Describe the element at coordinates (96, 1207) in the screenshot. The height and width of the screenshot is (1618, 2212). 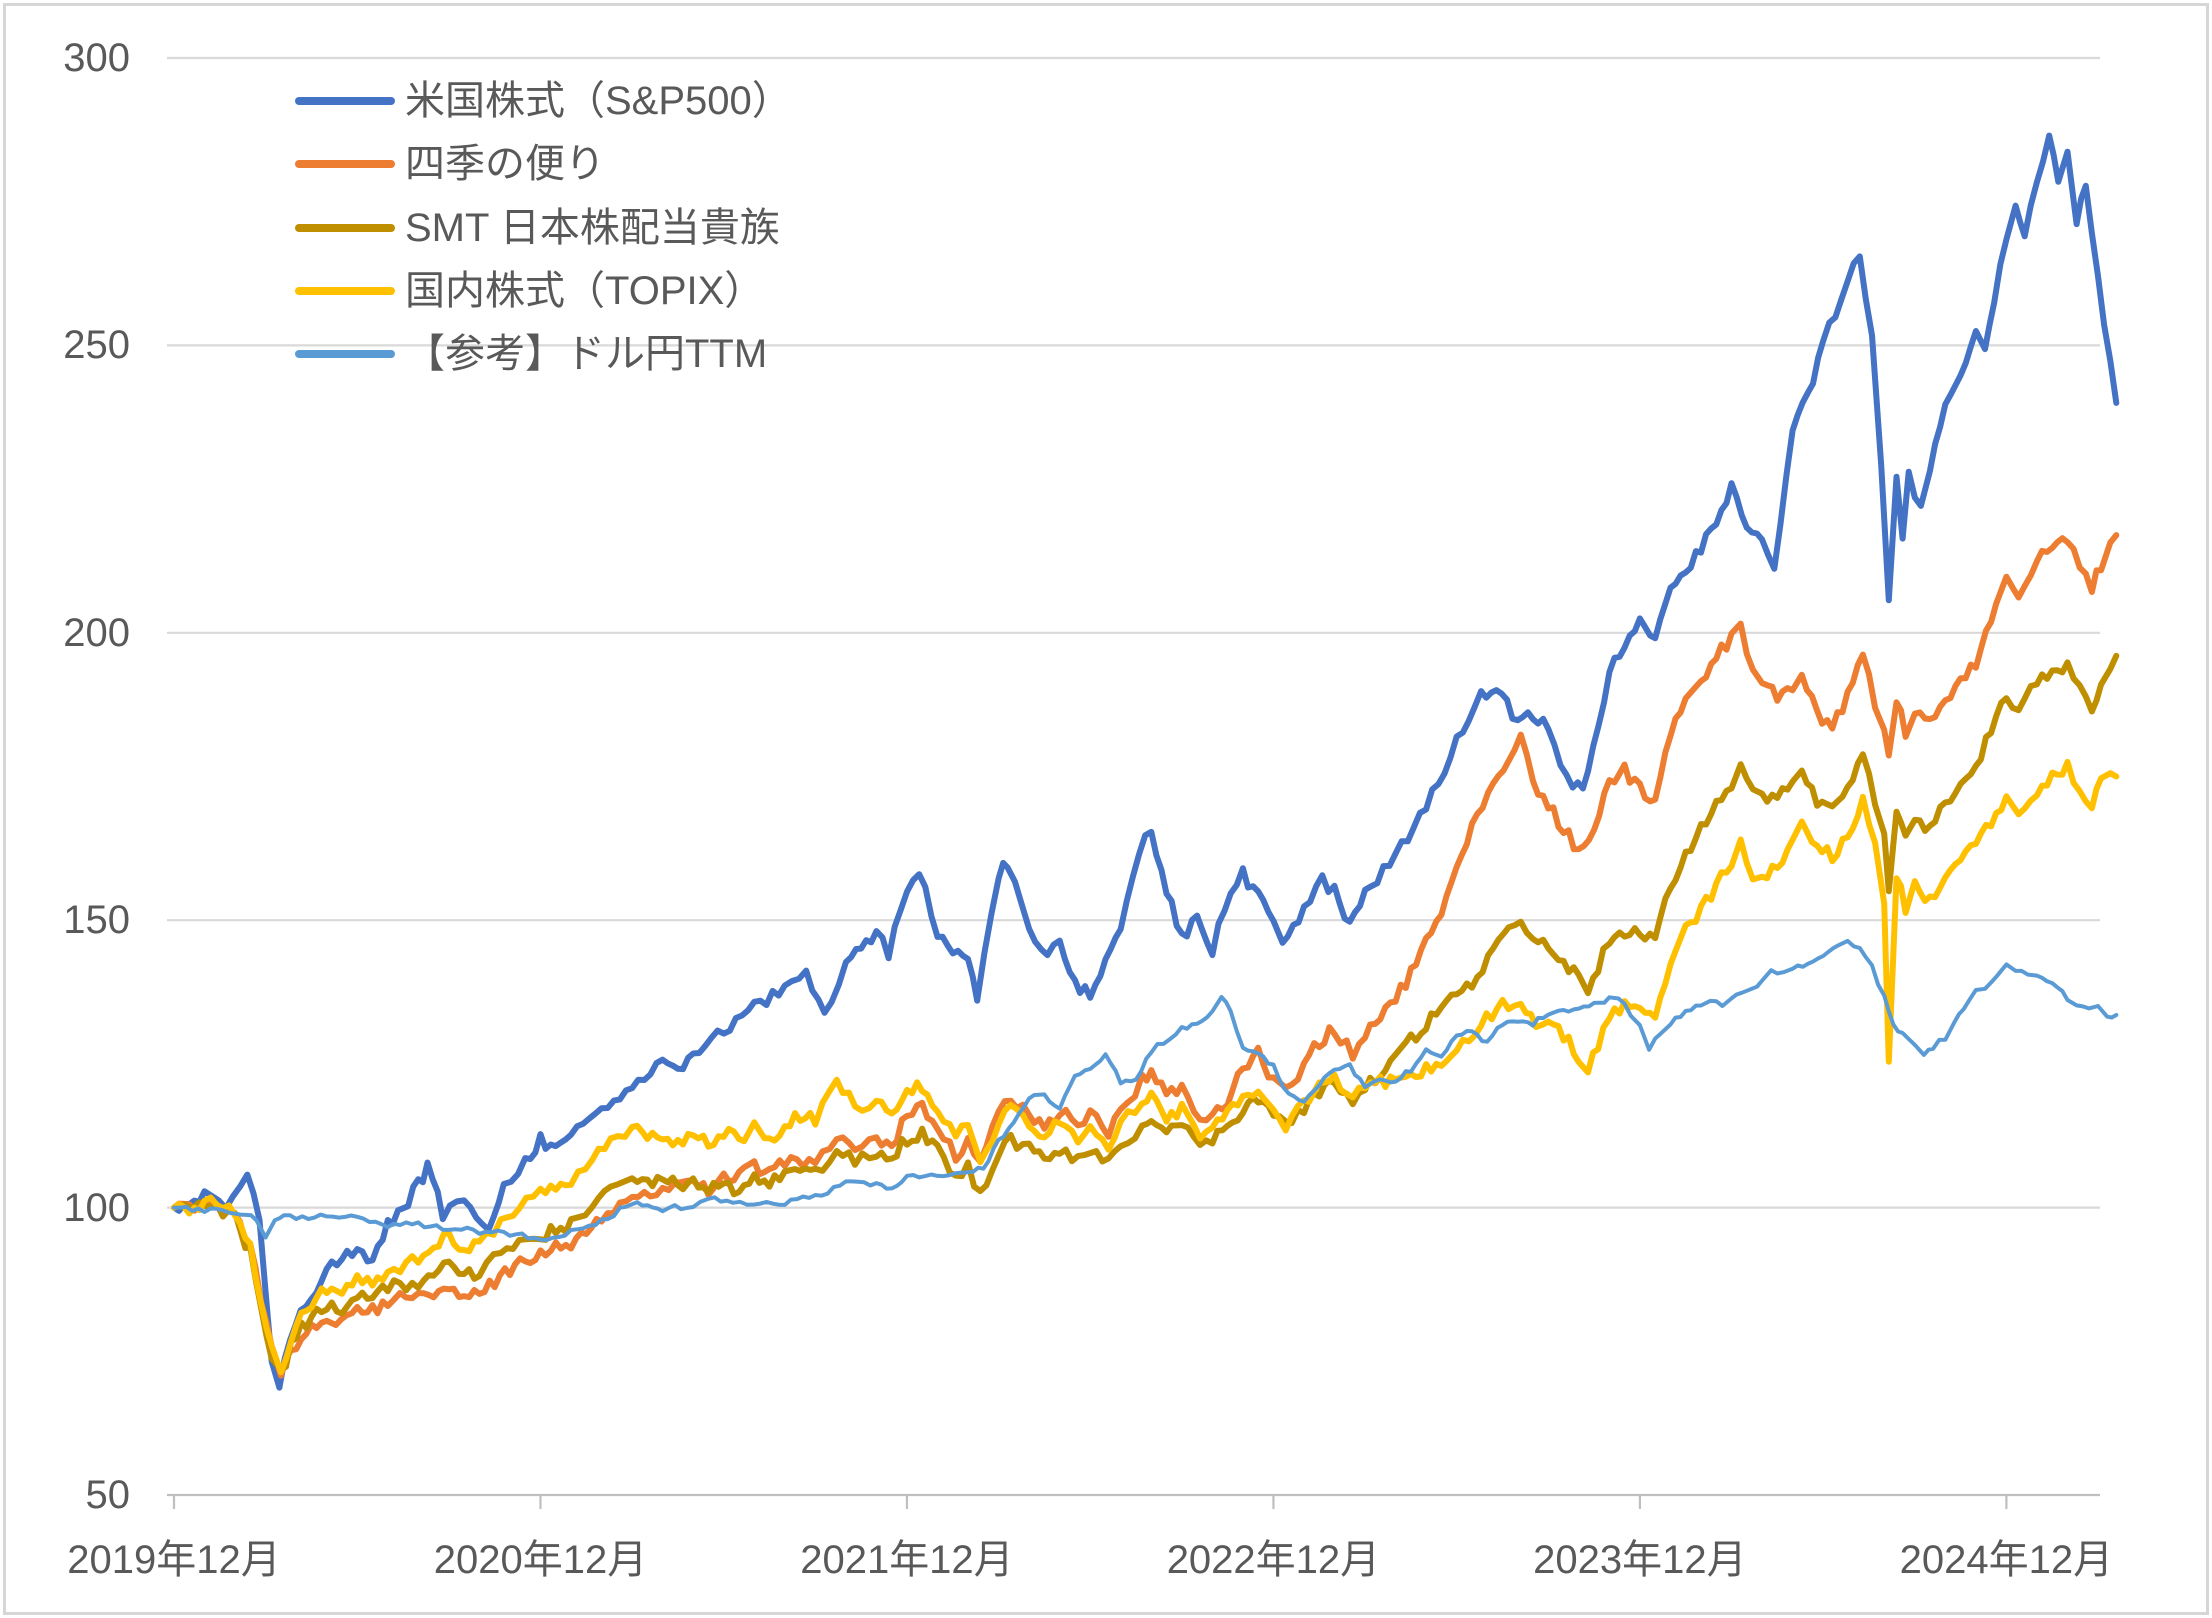
I see `y-axis-label-100: 100` at that location.